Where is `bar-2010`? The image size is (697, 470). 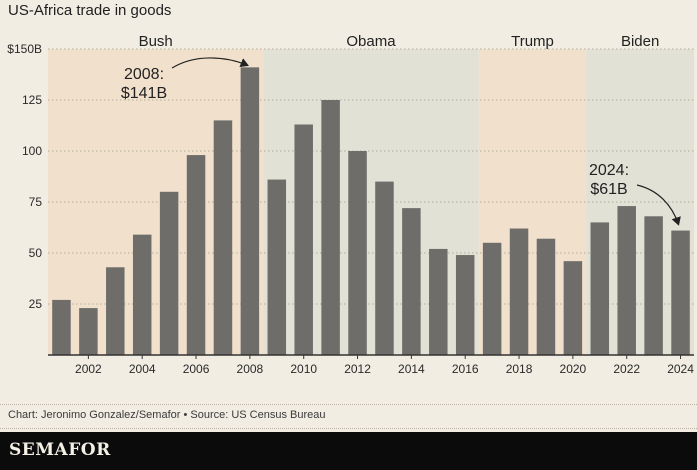
bar-2010 is located at coordinates (303, 239).